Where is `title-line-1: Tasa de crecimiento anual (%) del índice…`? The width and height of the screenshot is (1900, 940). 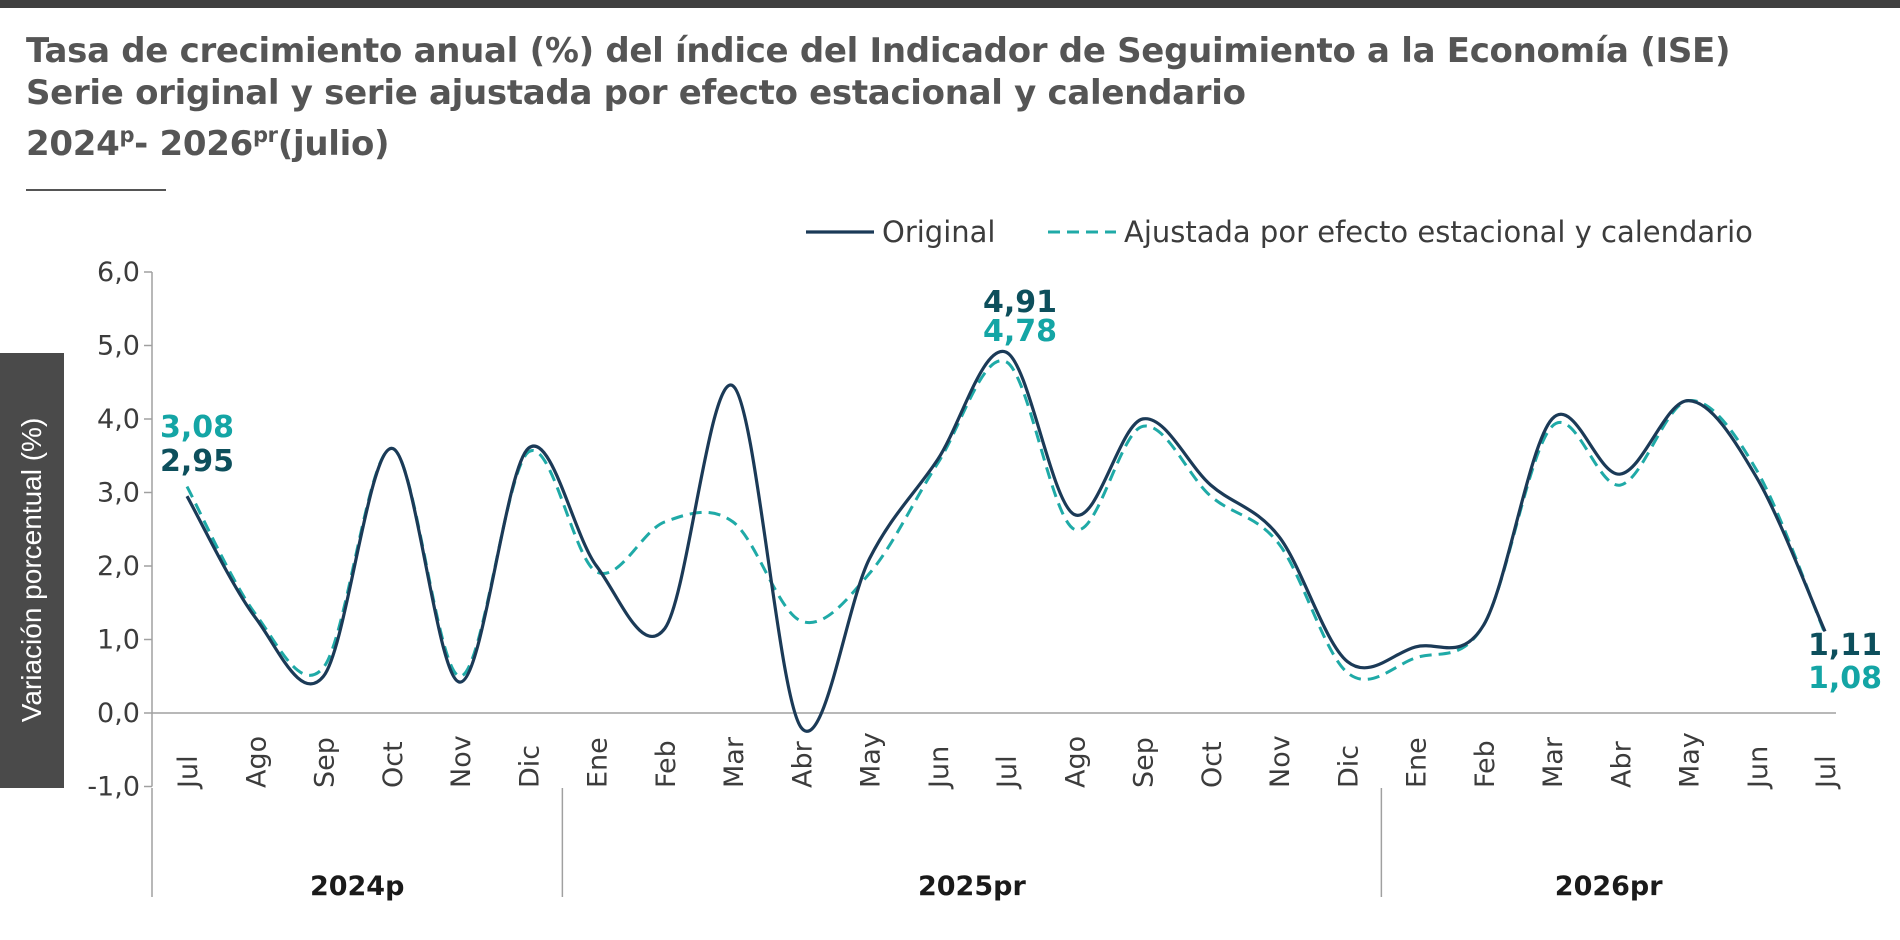
title-line-1: Tasa de crecimiento anual (%) del índice… is located at coordinates (878, 51).